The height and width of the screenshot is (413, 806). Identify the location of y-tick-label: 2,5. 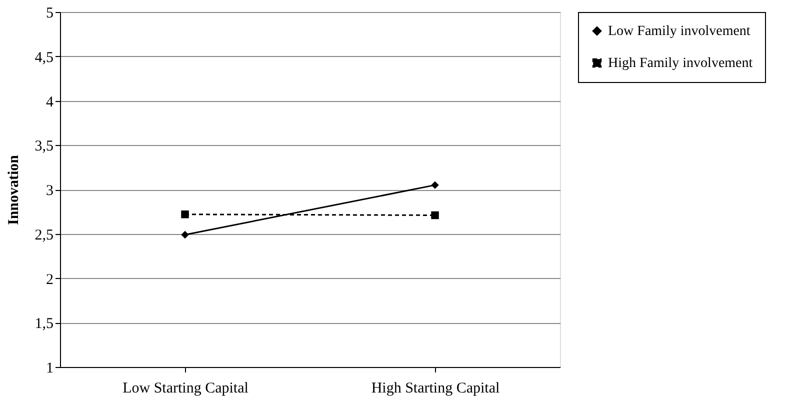
(44, 235).